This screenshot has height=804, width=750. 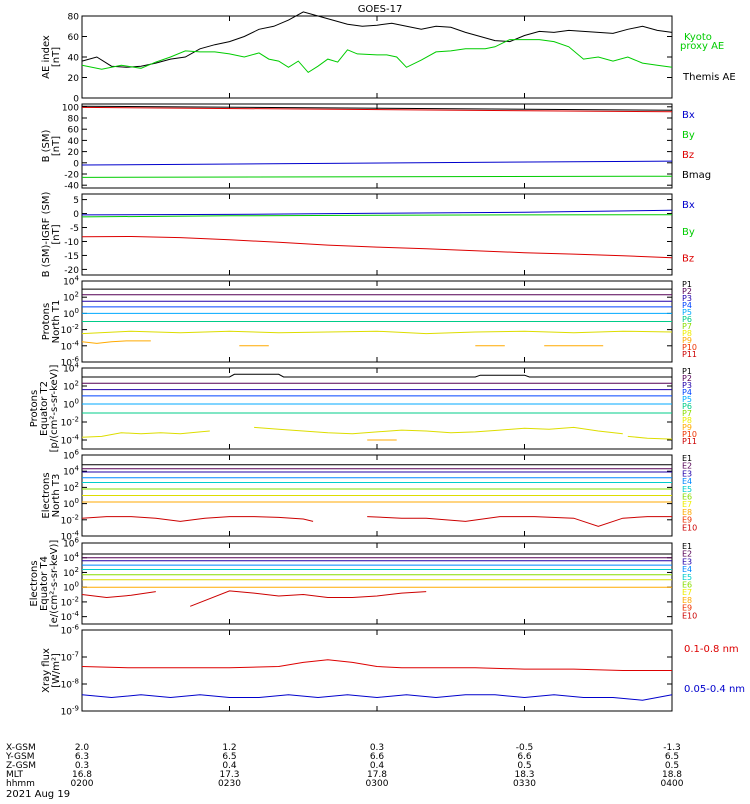 I want to click on legend-entry: P10, so click(x=689, y=347).